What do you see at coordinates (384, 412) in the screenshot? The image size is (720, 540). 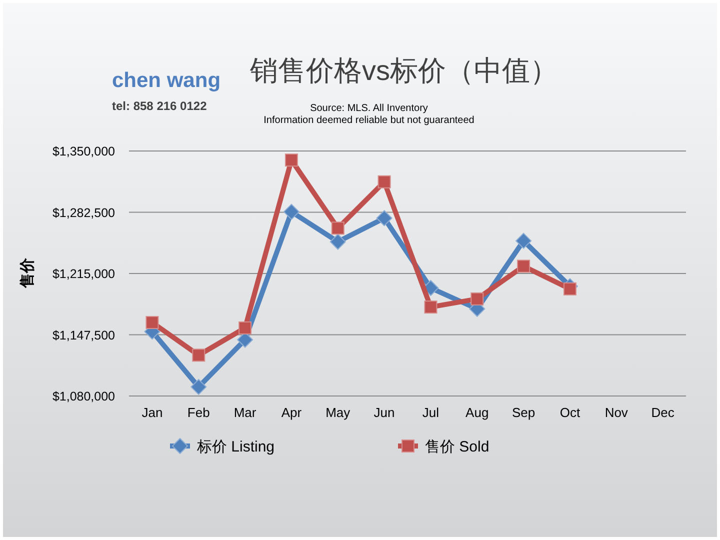 I see `x-tick-label: Jun` at bounding box center [384, 412].